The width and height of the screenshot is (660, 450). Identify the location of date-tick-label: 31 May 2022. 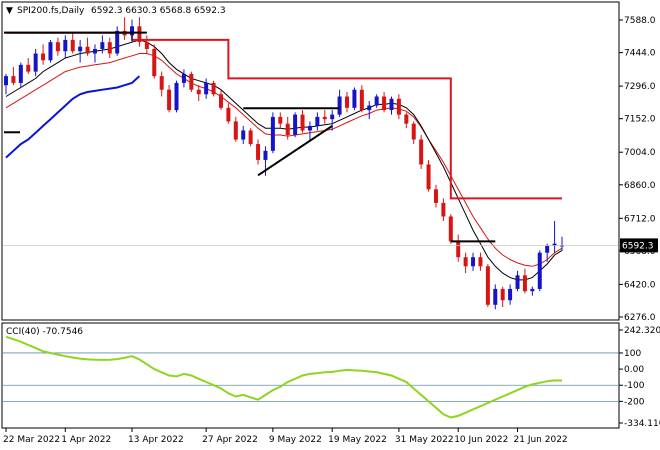
(424, 440).